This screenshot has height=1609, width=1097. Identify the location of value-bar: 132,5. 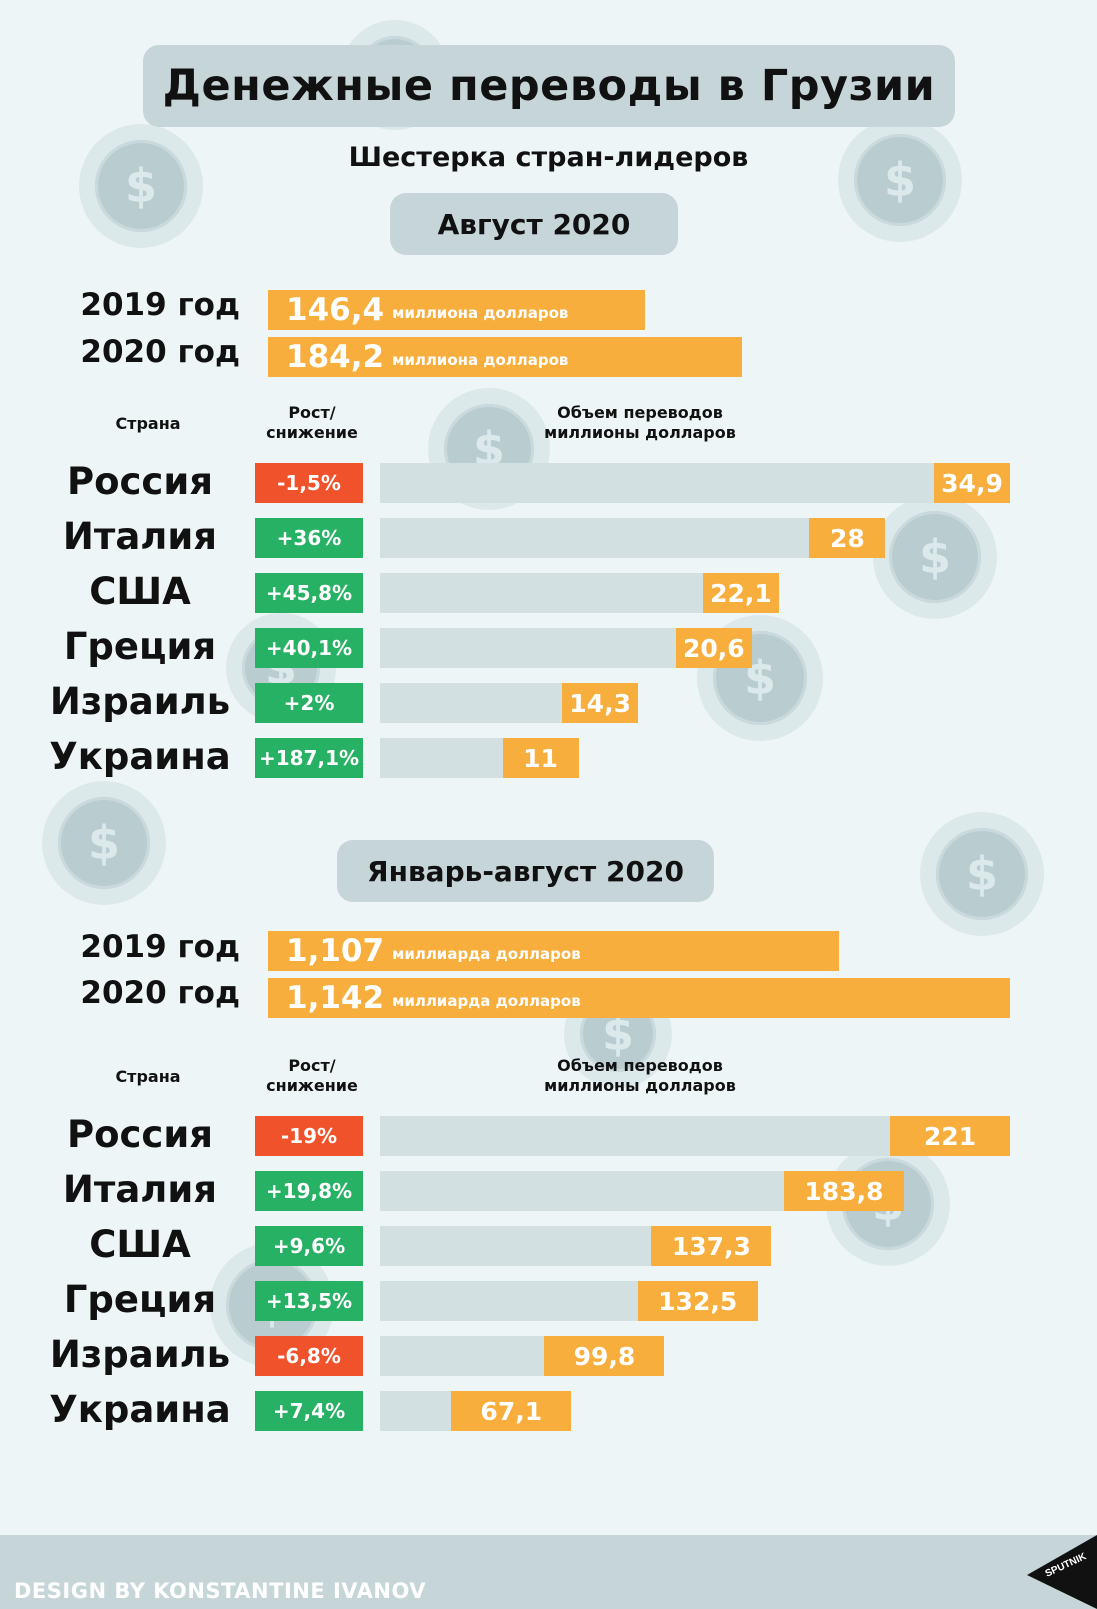
(697, 1301).